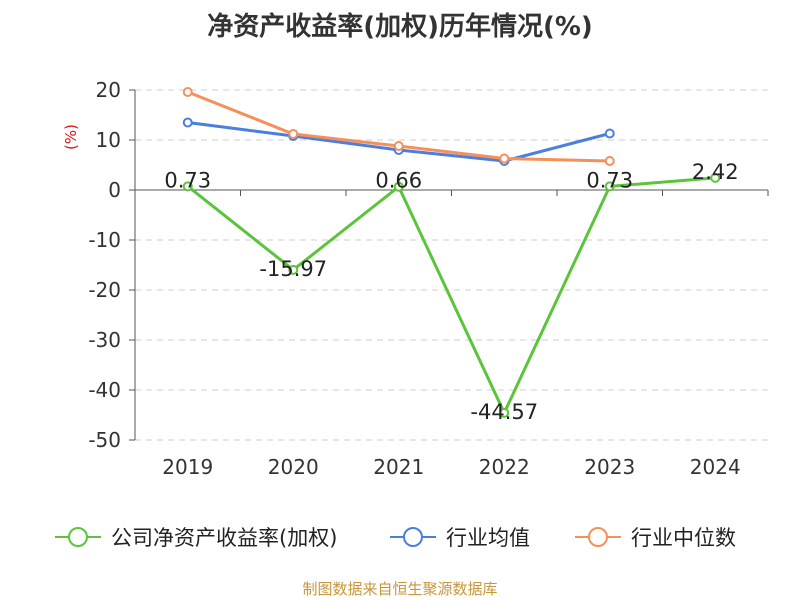 The width and height of the screenshot is (800, 600). What do you see at coordinates (400, 27) in the screenshot?
I see `chart-title: 净资产收益率(加权)历年情况(%)` at bounding box center [400, 27].